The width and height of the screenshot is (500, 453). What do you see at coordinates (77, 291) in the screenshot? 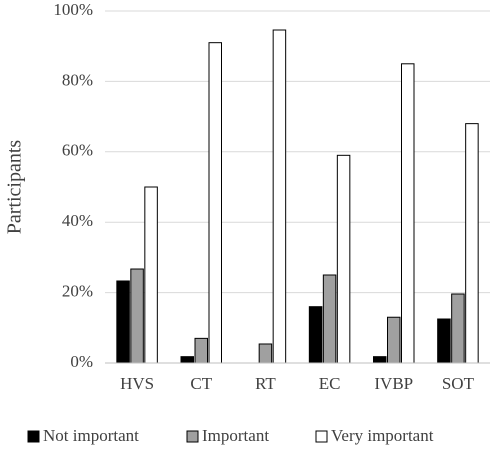
I see `y-tick-label: 20%` at bounding box center [77, 291].